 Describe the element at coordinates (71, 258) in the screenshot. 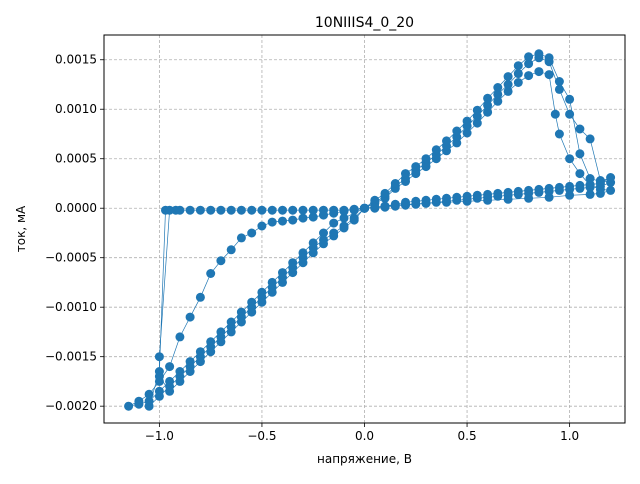

I see `y-tick-label: −0.0005` at that location.